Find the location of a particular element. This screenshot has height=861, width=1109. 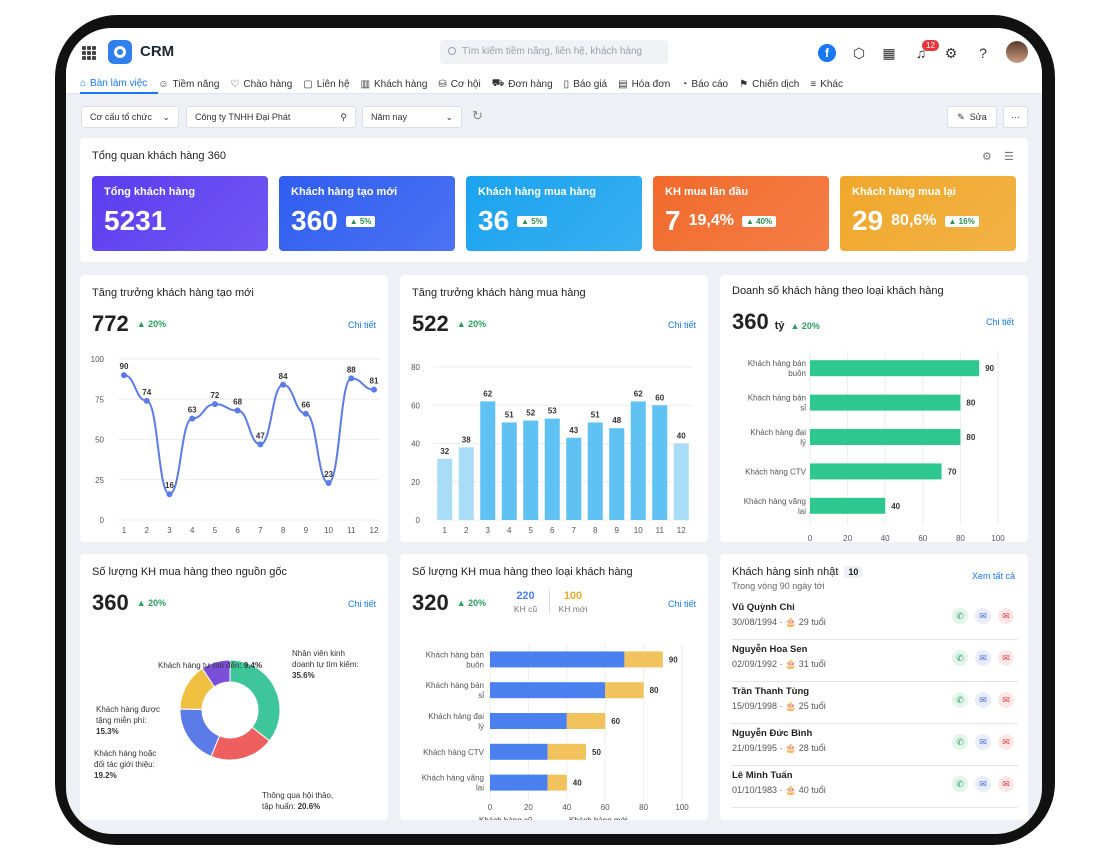

list-item: Nguyễn Hoa Sen 02/09/1992 · 🎂 31 tuổi ✆ ✉ ✉ is located at coordinates (875, 661).